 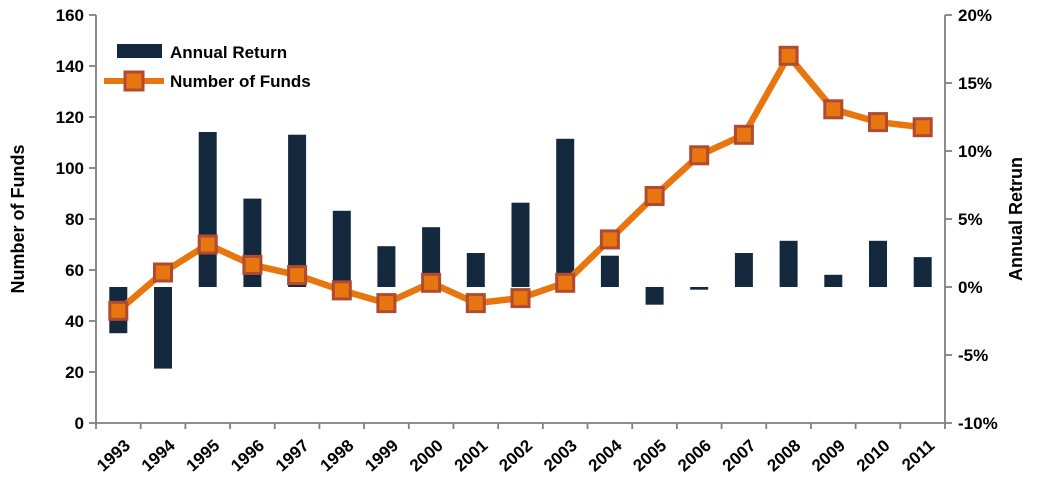 What do you see at coordinates (18, 219) in the screenshot?
I see `left-axis-title: Number of Funds` at bounding box center [18, 219].